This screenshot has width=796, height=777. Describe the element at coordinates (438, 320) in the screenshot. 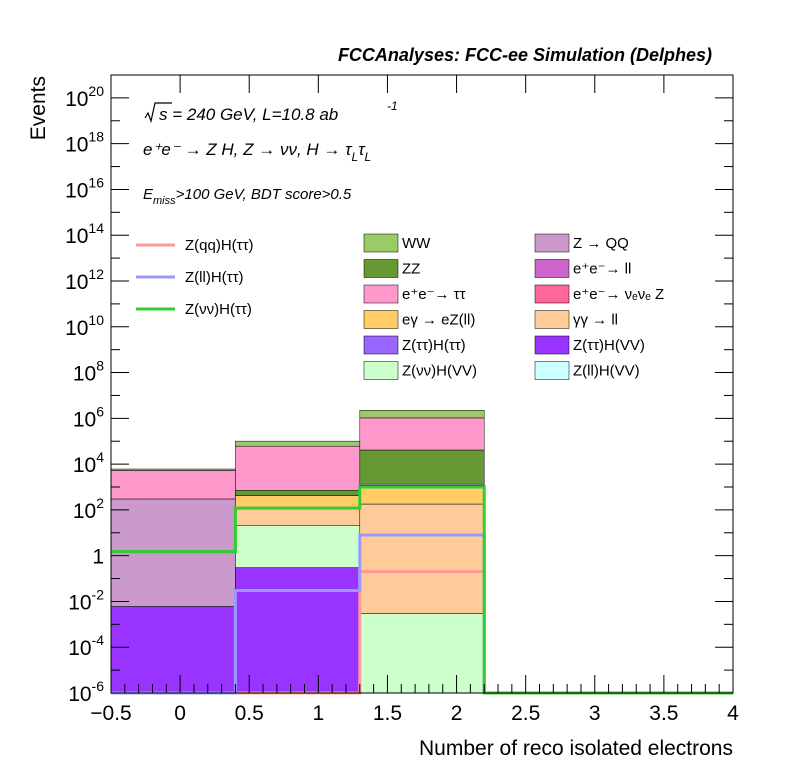

I see `legend-bkg-label-6: eγ → eZ(ll)` at that location.